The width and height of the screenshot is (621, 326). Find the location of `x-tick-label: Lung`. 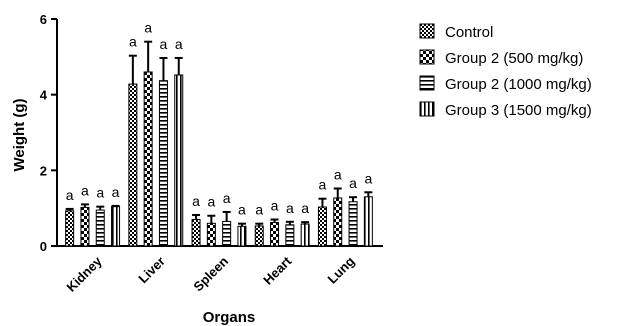

x-tick-label: Lung is located at coordinates (340, 269).